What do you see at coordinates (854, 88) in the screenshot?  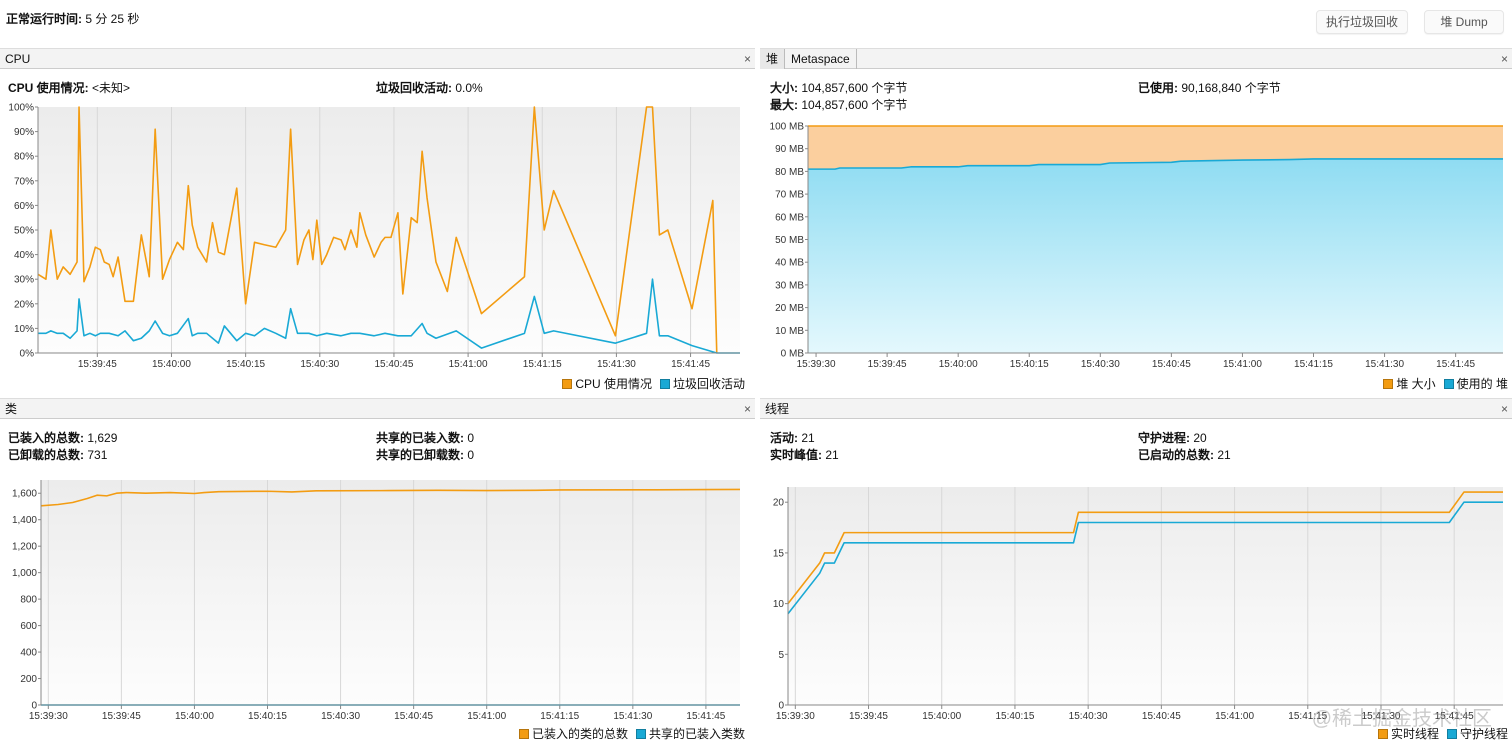 I see `heap-size-value: 104,857,600 个字节` at bounding box center [854, 88].